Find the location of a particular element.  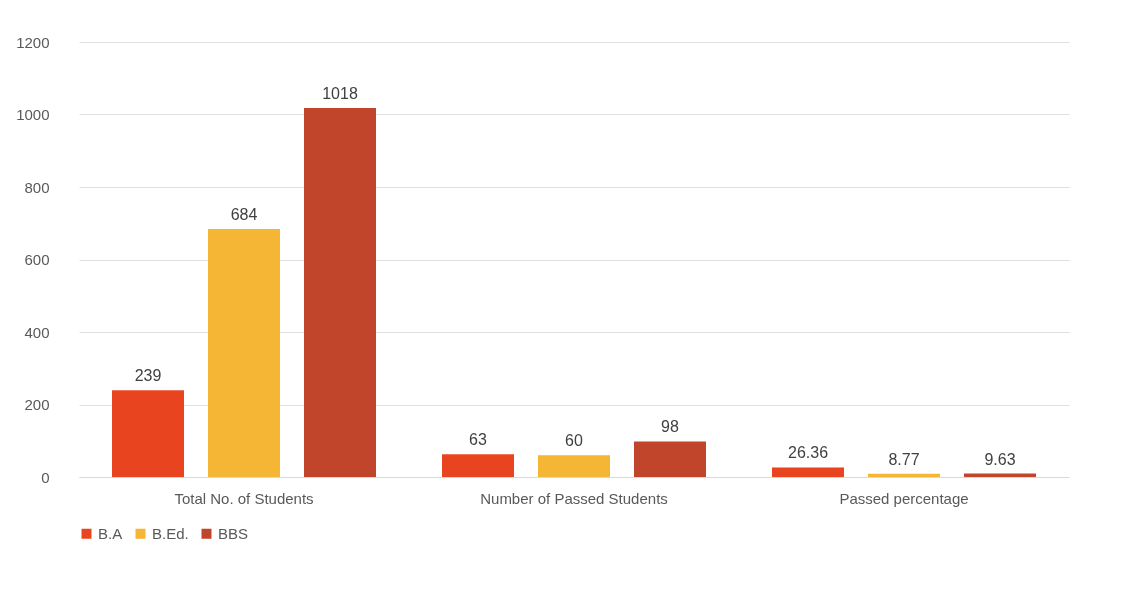

data-label: 1018 is located at coordinates (340, 93).